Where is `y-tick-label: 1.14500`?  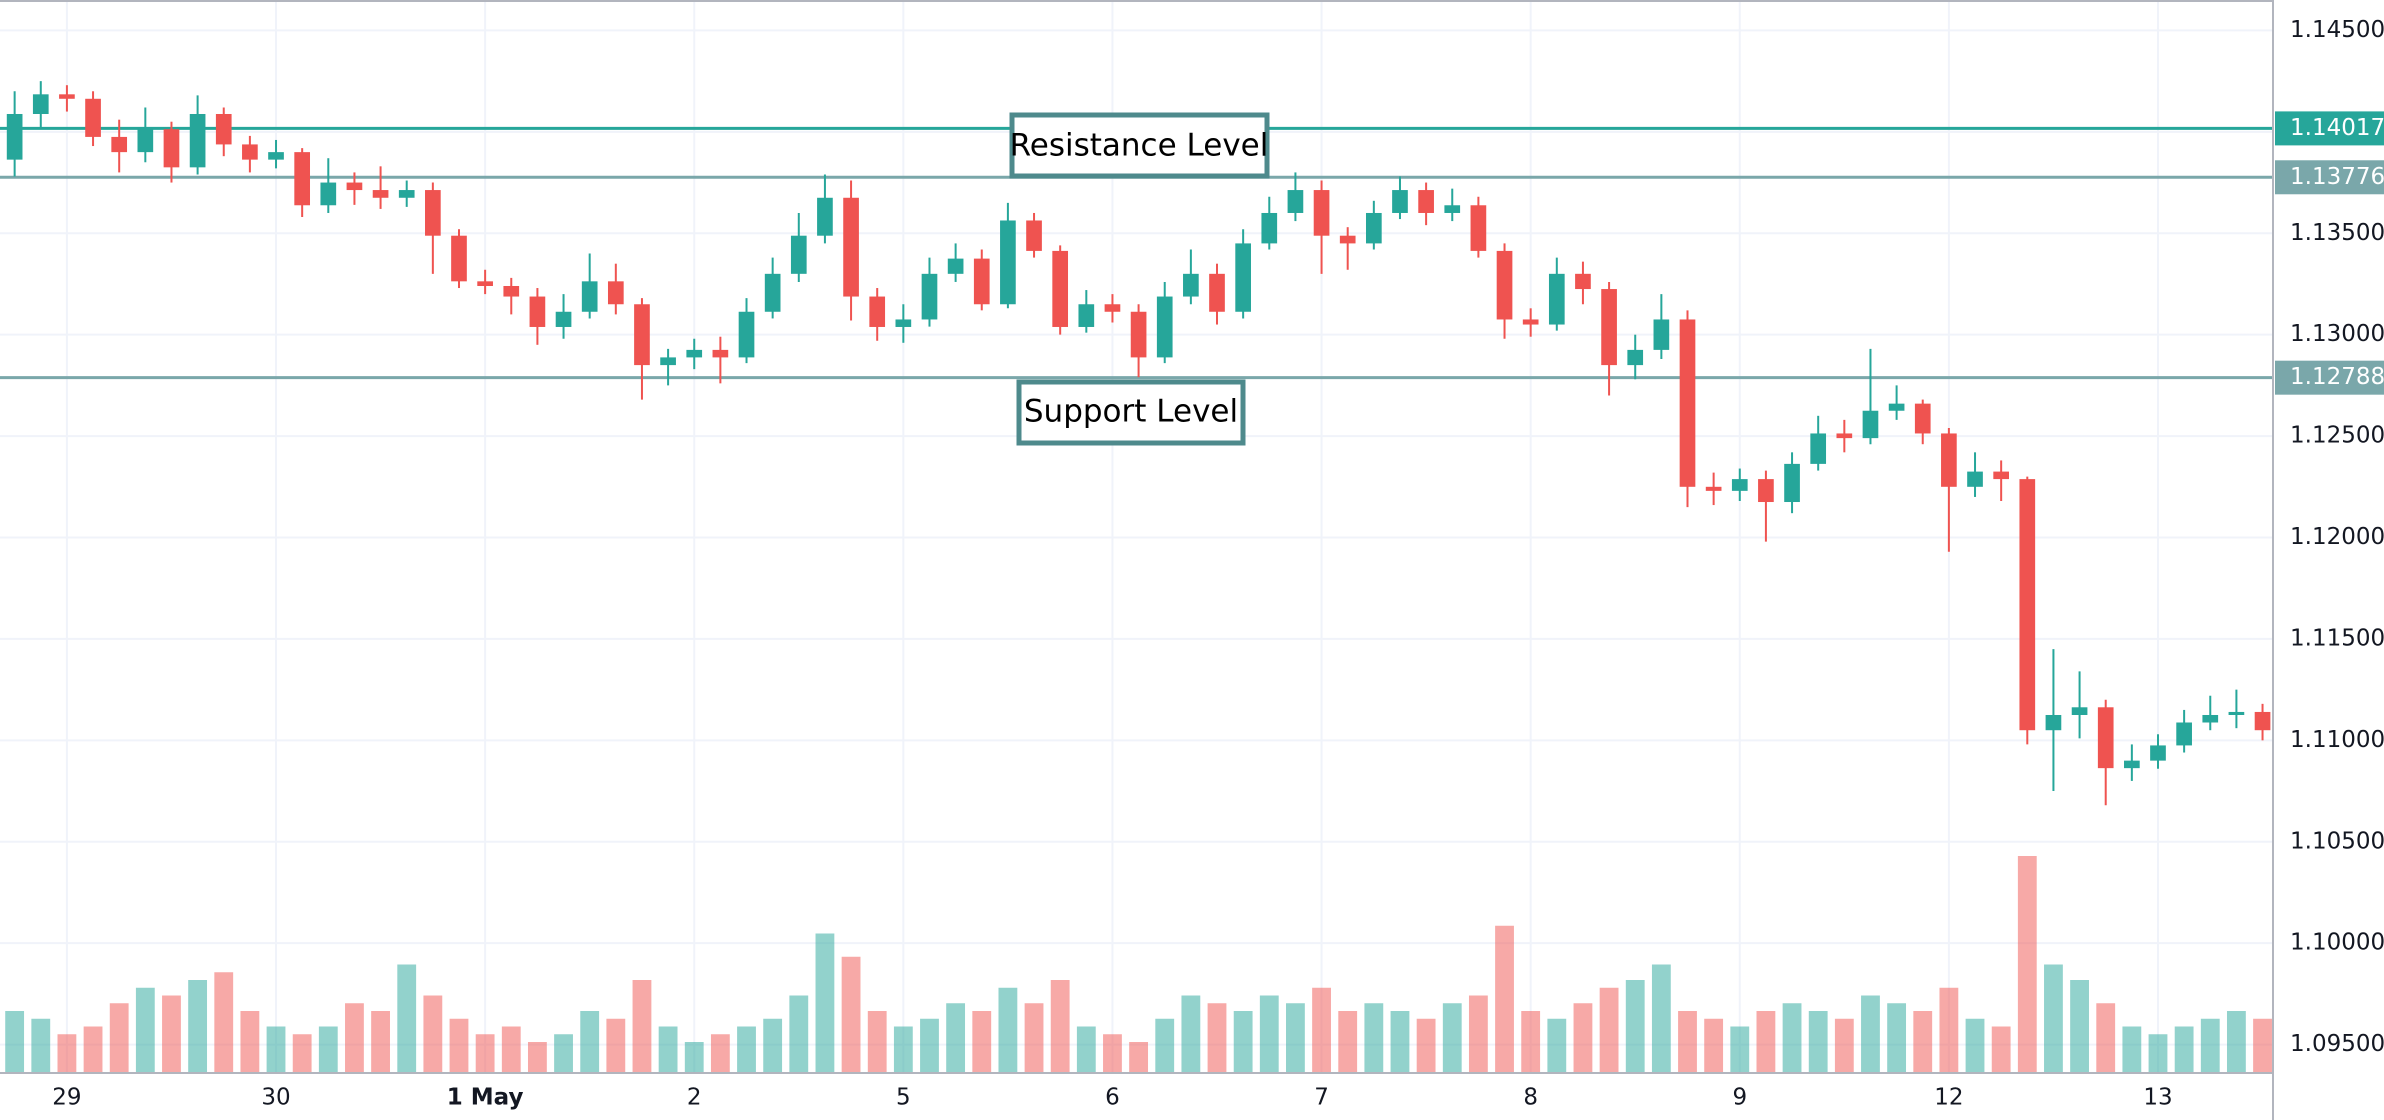
y-tick-label: 1.14500 is located at coordinates (2337, 30).